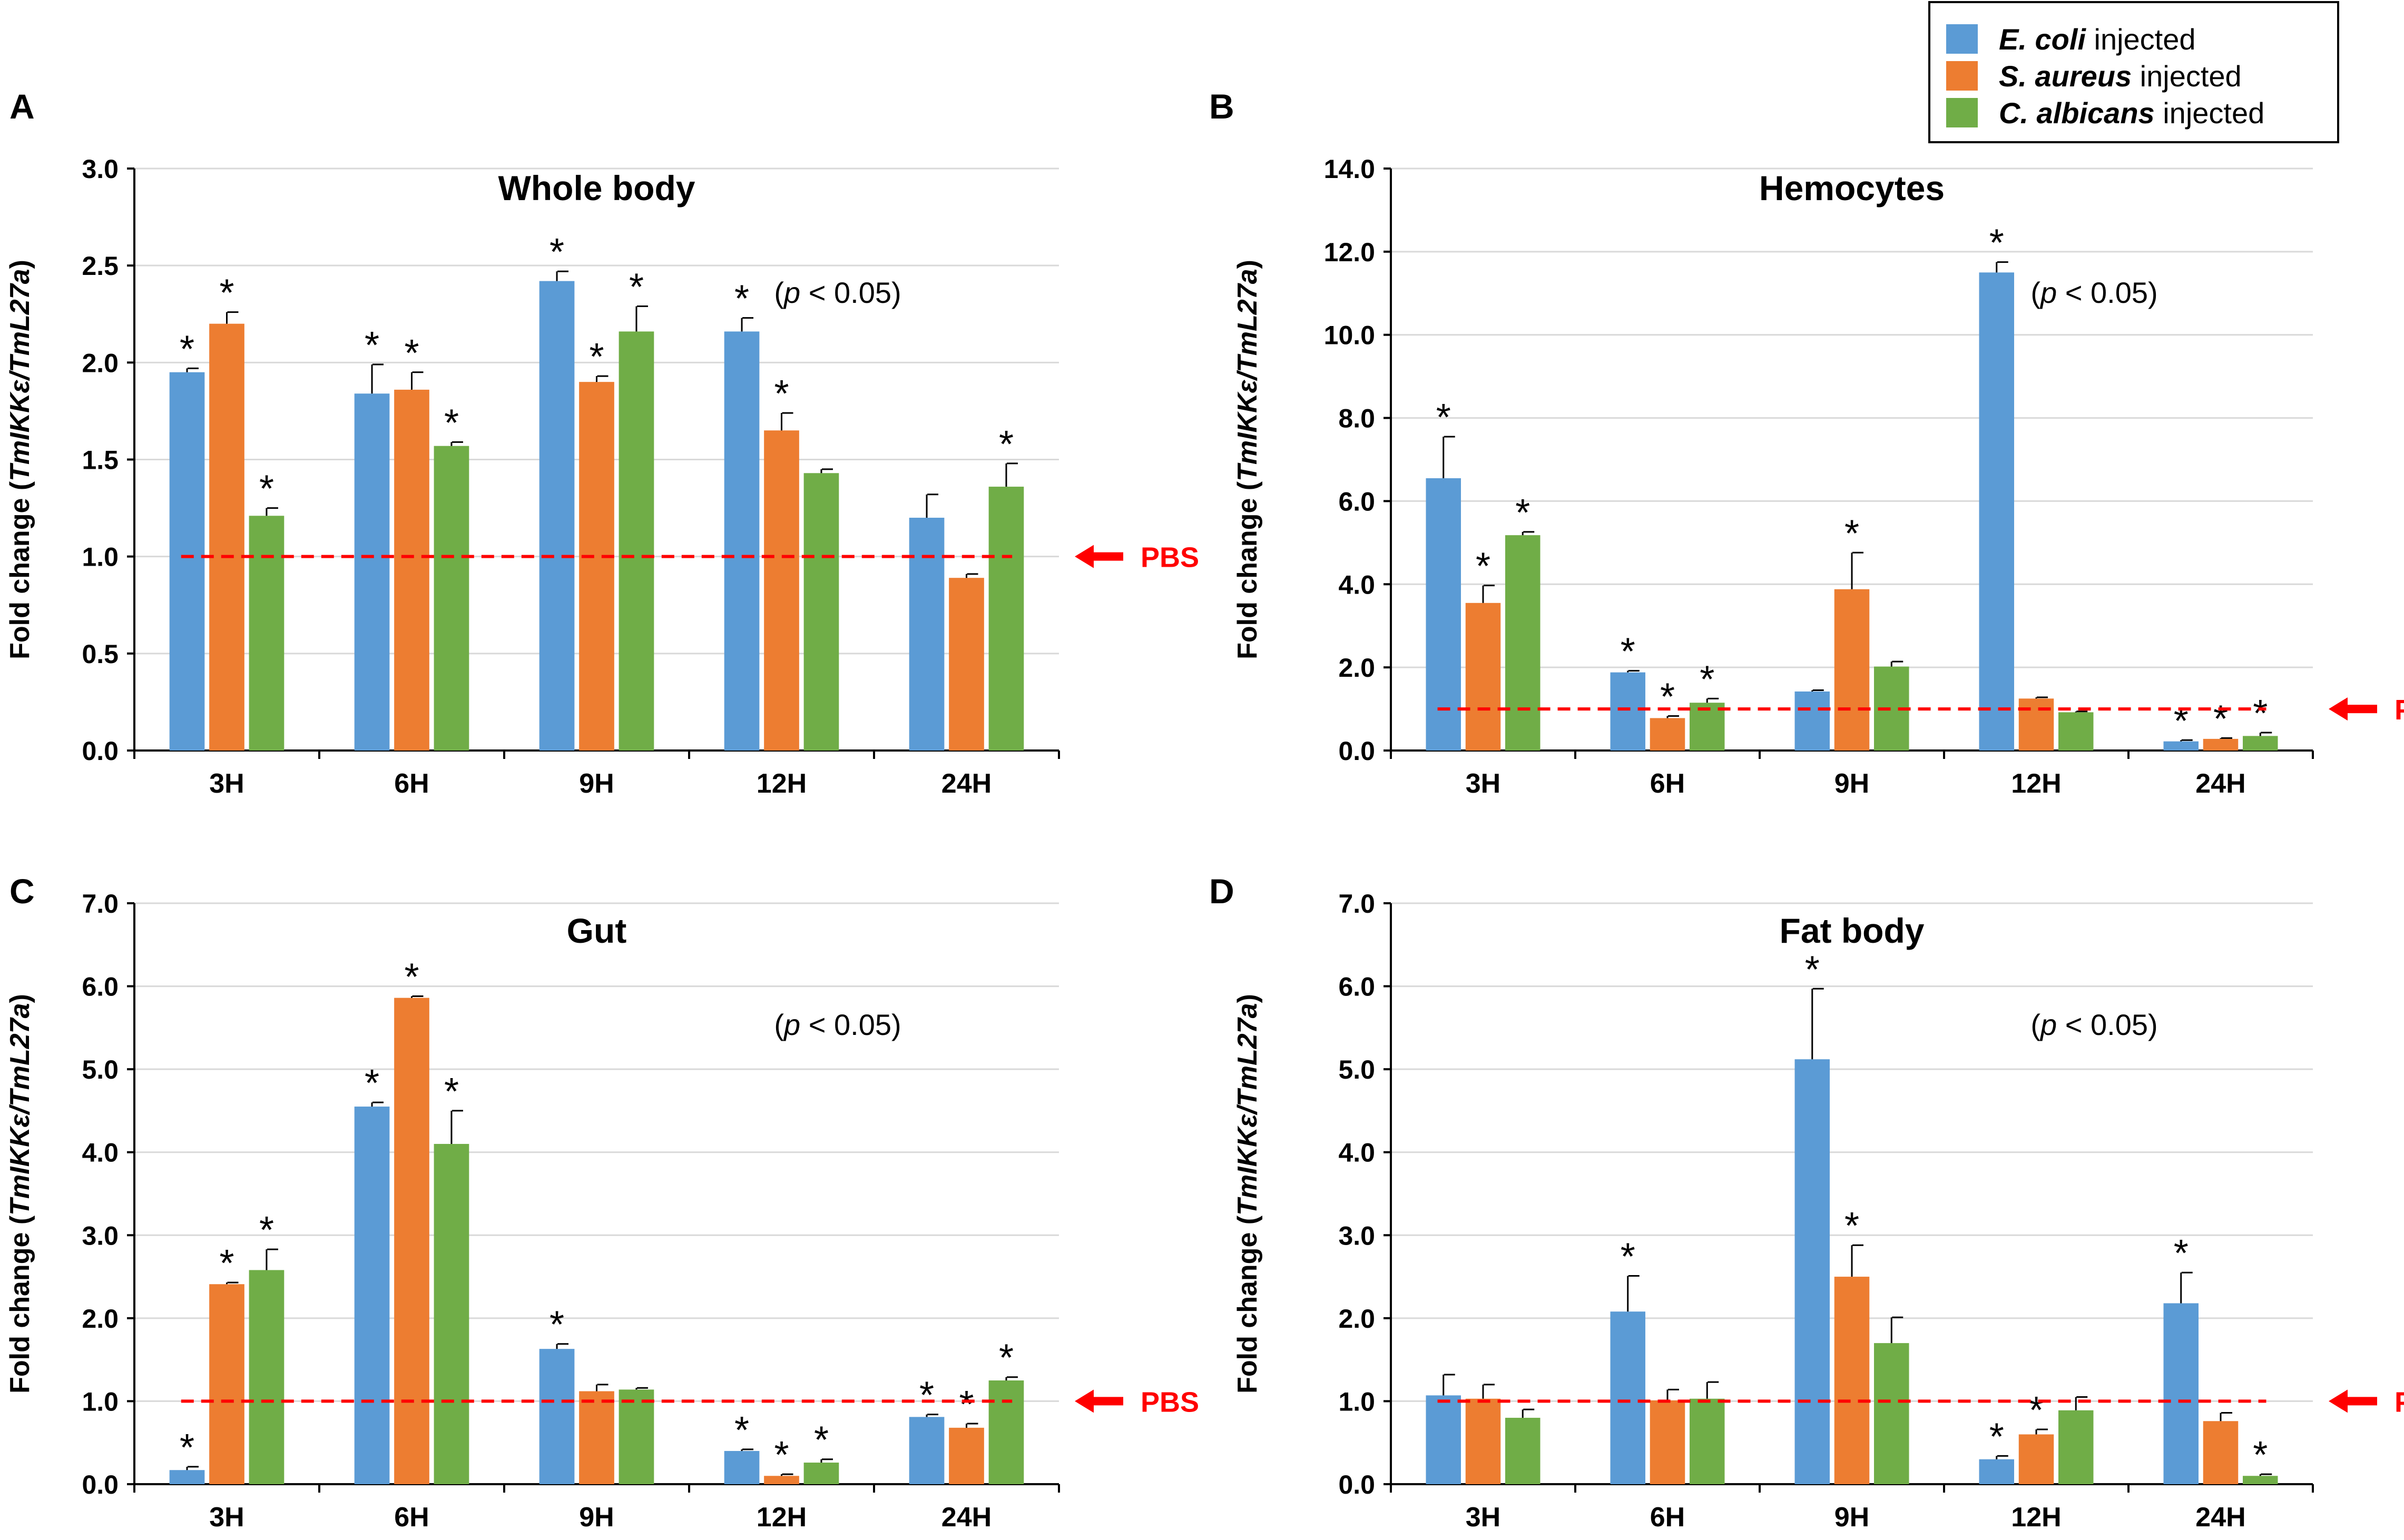  Describe the element at coordinates (412, 784) in the screenshot. I see `x-tick-label: 6H` at that location.